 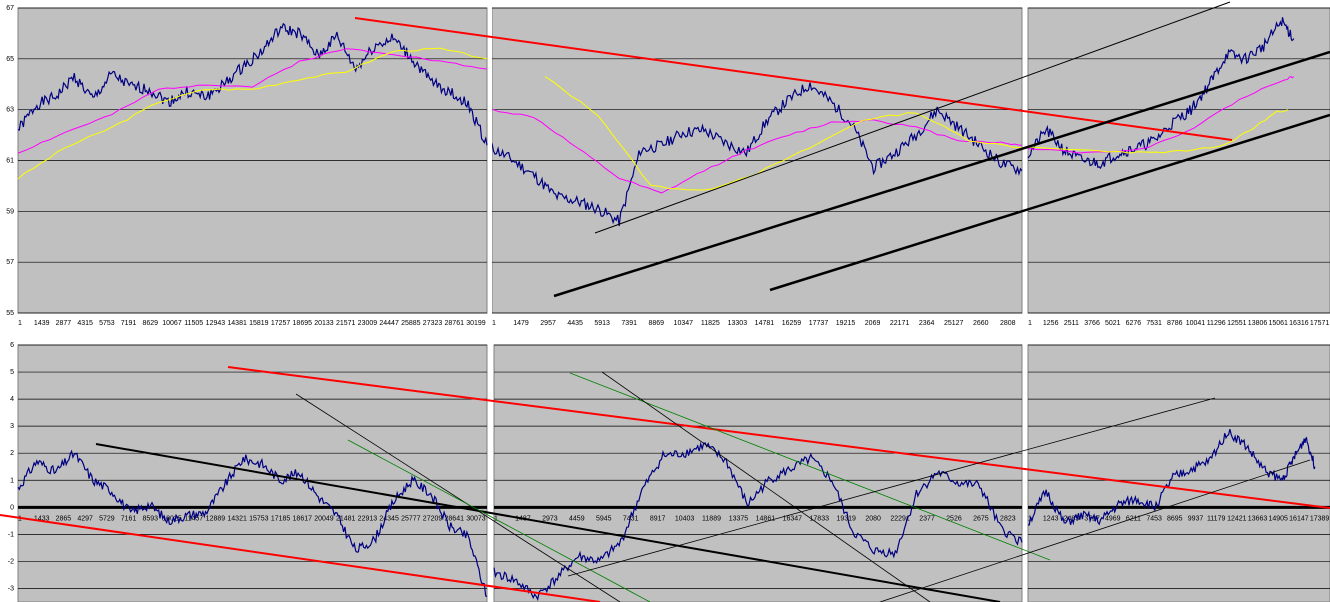 I want to click on x-tick-label: 12889, so click(x=216, y=518).